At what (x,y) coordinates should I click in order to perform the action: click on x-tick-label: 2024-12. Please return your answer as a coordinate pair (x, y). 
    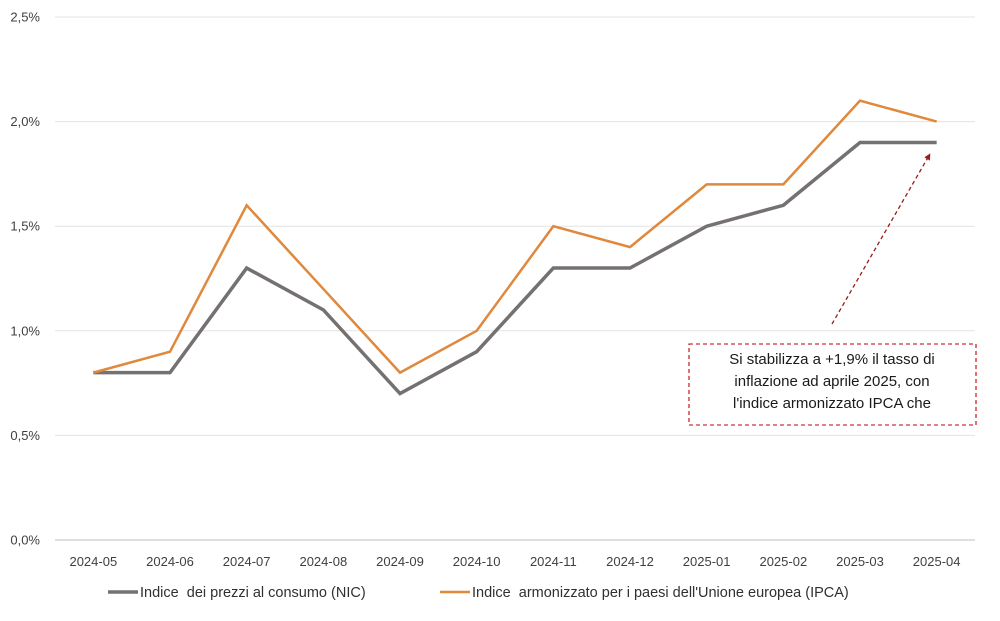
    Looking at the image, I should click on (630, 561).